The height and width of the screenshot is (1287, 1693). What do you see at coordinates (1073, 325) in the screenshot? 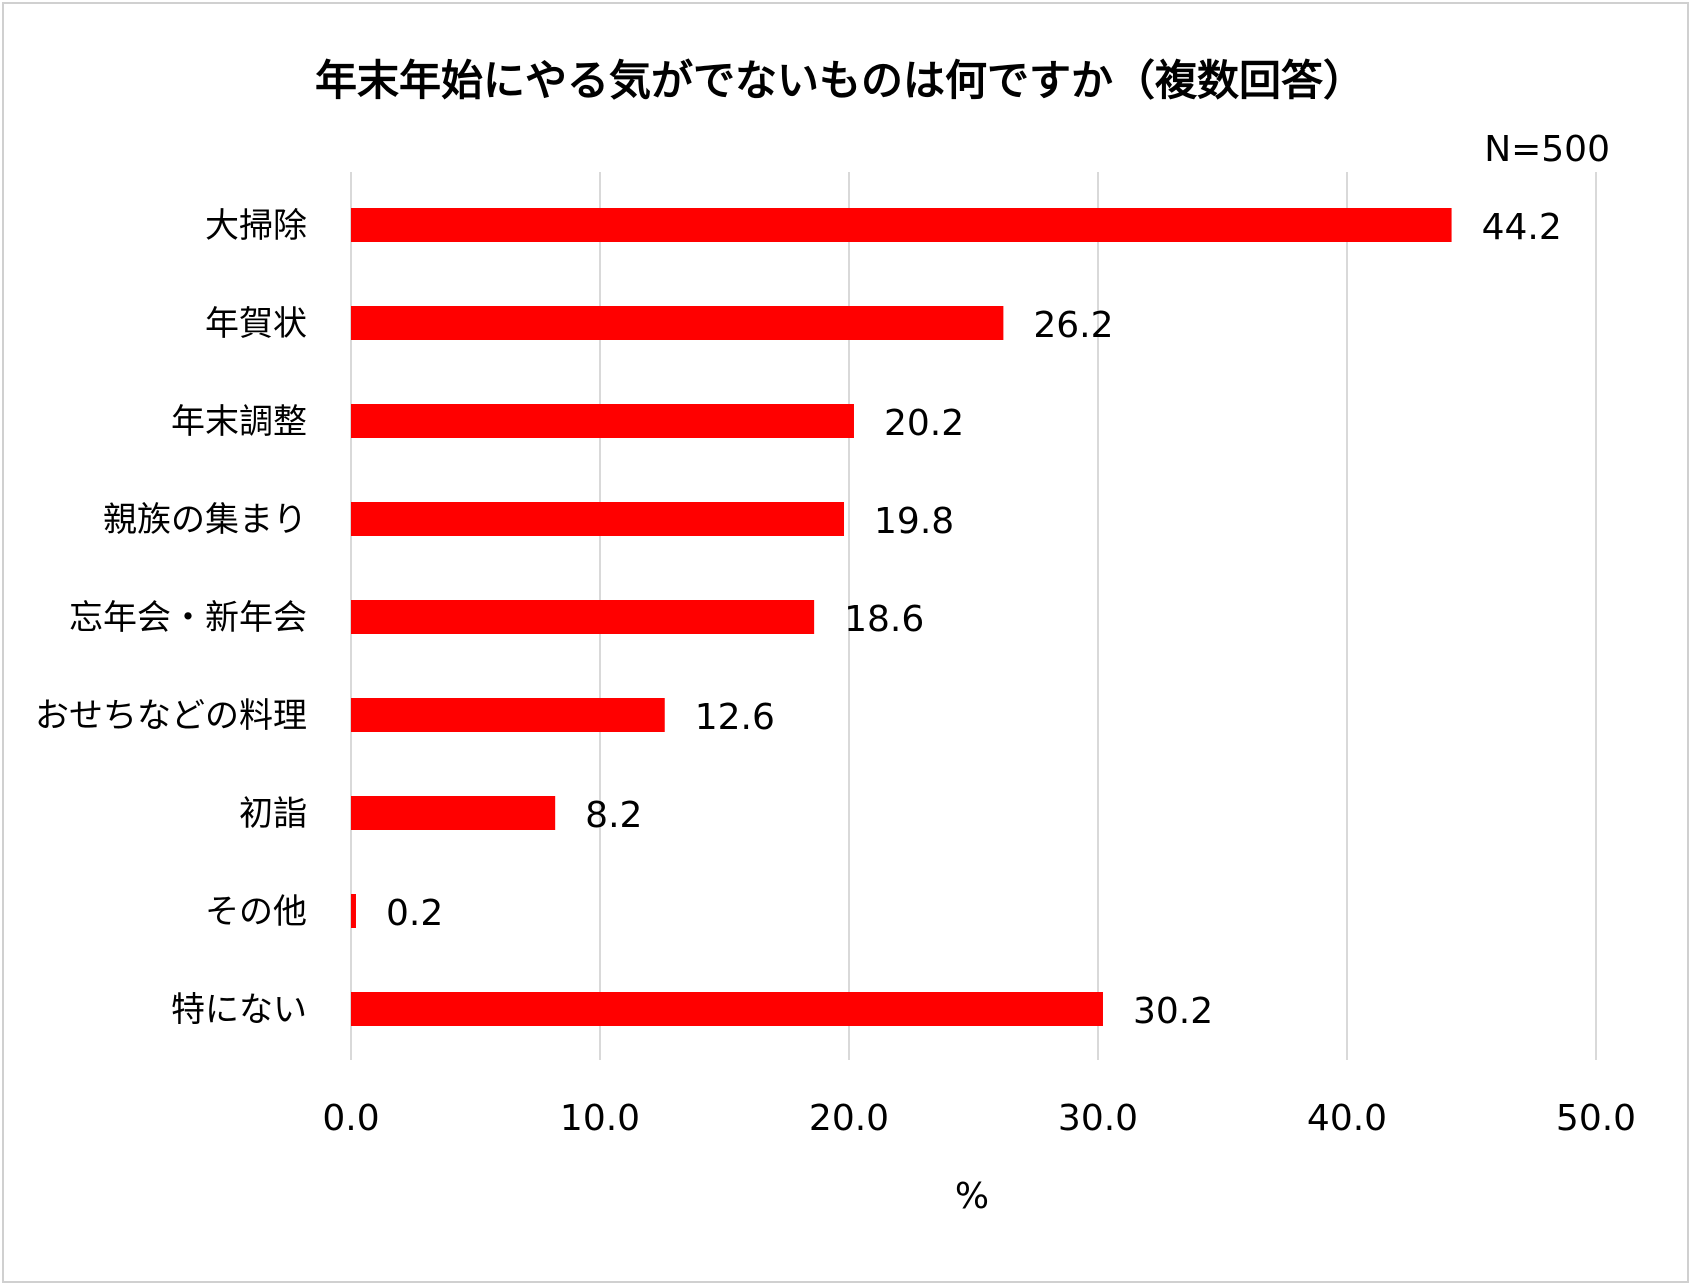
I see `data-label: 26.2` at bounding box center [1073, 325].